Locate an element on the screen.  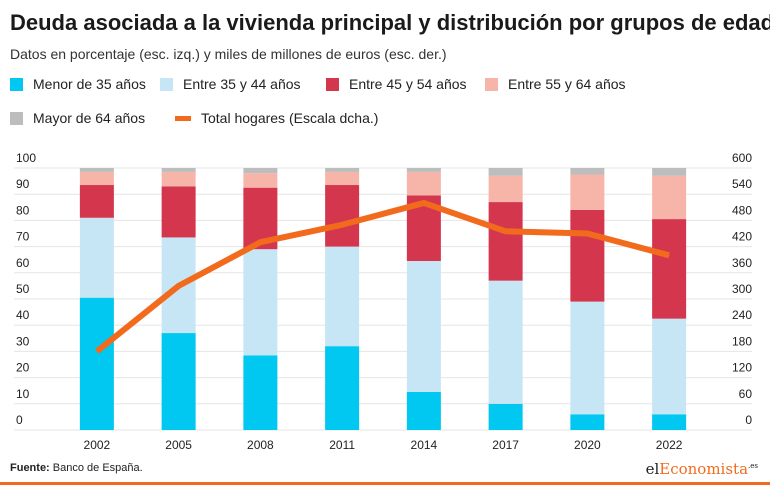
y-left-tick-label: 90 is located at coordinates (23, 184).